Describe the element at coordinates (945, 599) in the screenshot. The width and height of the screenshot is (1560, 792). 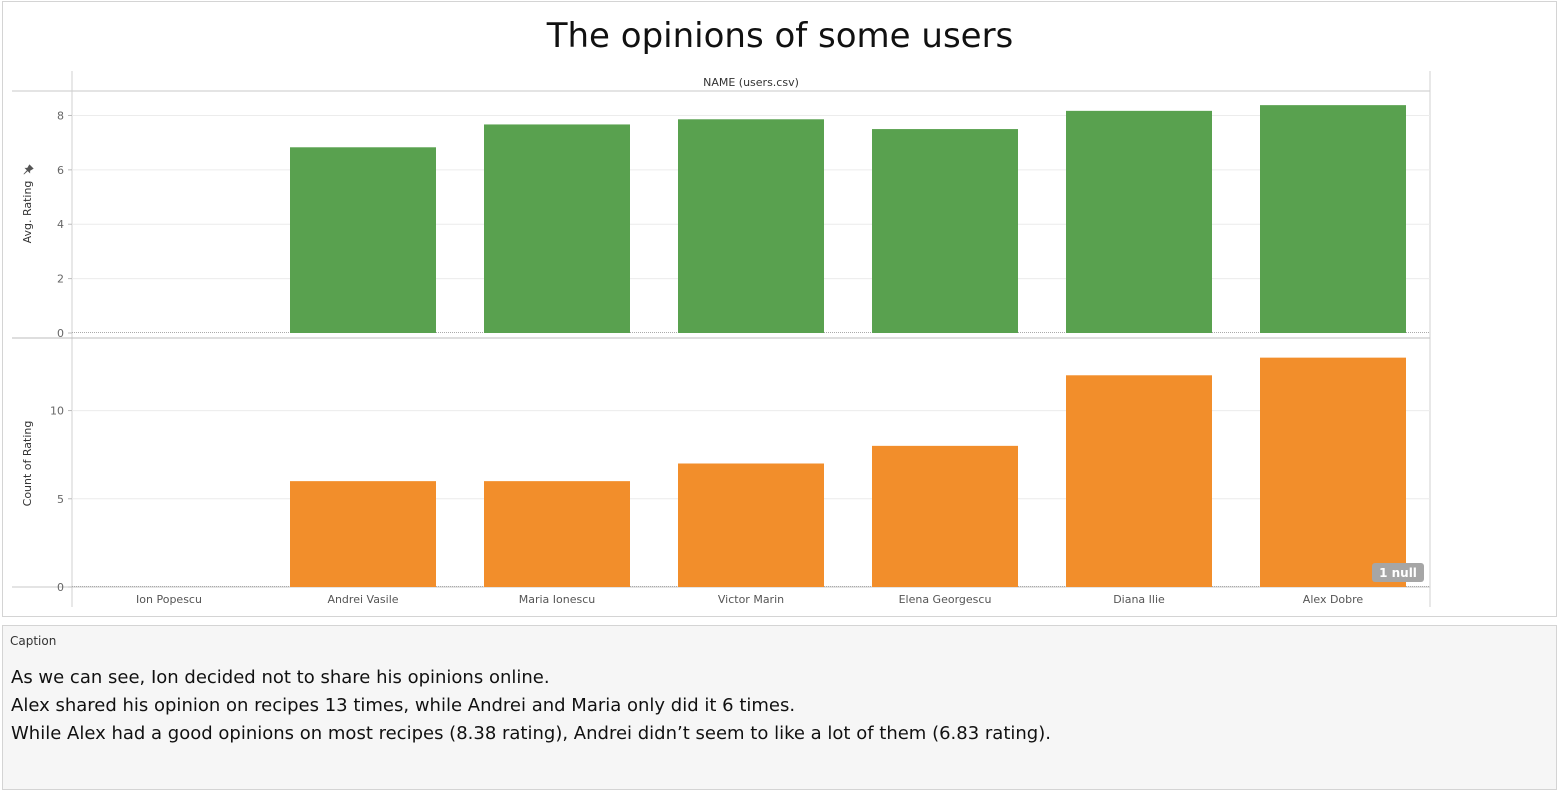
I see `category-label: Elena Georgescu` at that location.